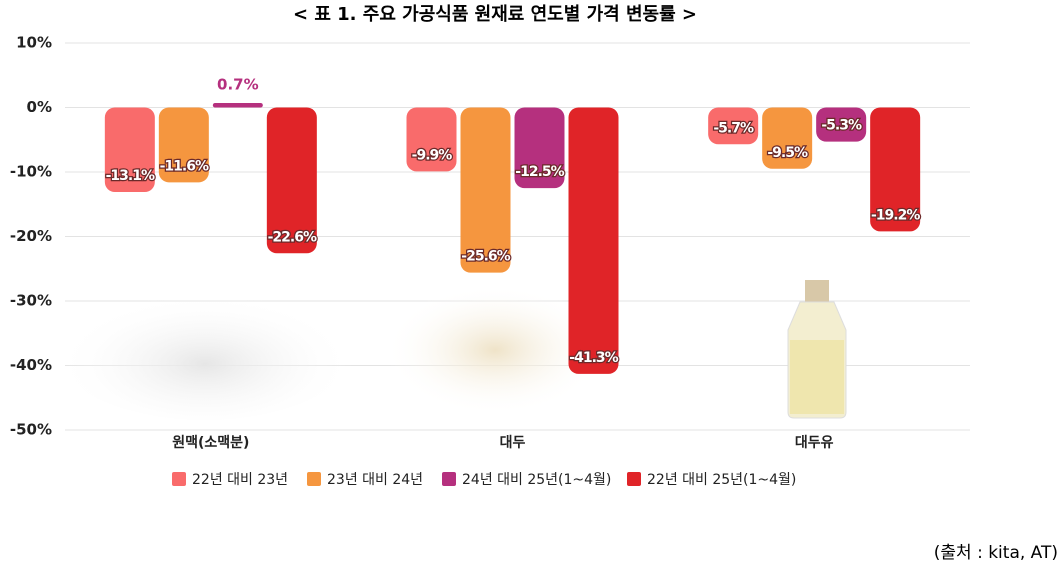 This screenshot has height=572, width=1064. I want to click on data-label: -19.2%, so click(895, 215).